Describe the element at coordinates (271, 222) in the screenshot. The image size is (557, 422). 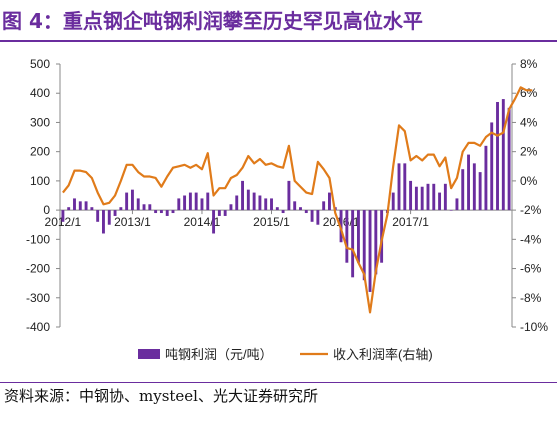
I see `x-axis-tick-label: 2015/1` at that location.